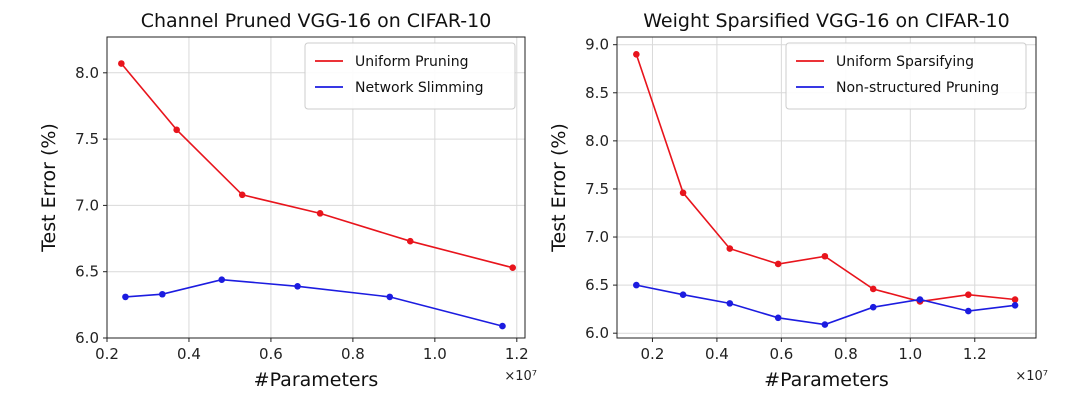 The image size is (1080, 402). What do you see at coordinates (411, 62) in the screenshot?
I see `legend-label: Uniform Pruning` at bounding box center [411, 62].